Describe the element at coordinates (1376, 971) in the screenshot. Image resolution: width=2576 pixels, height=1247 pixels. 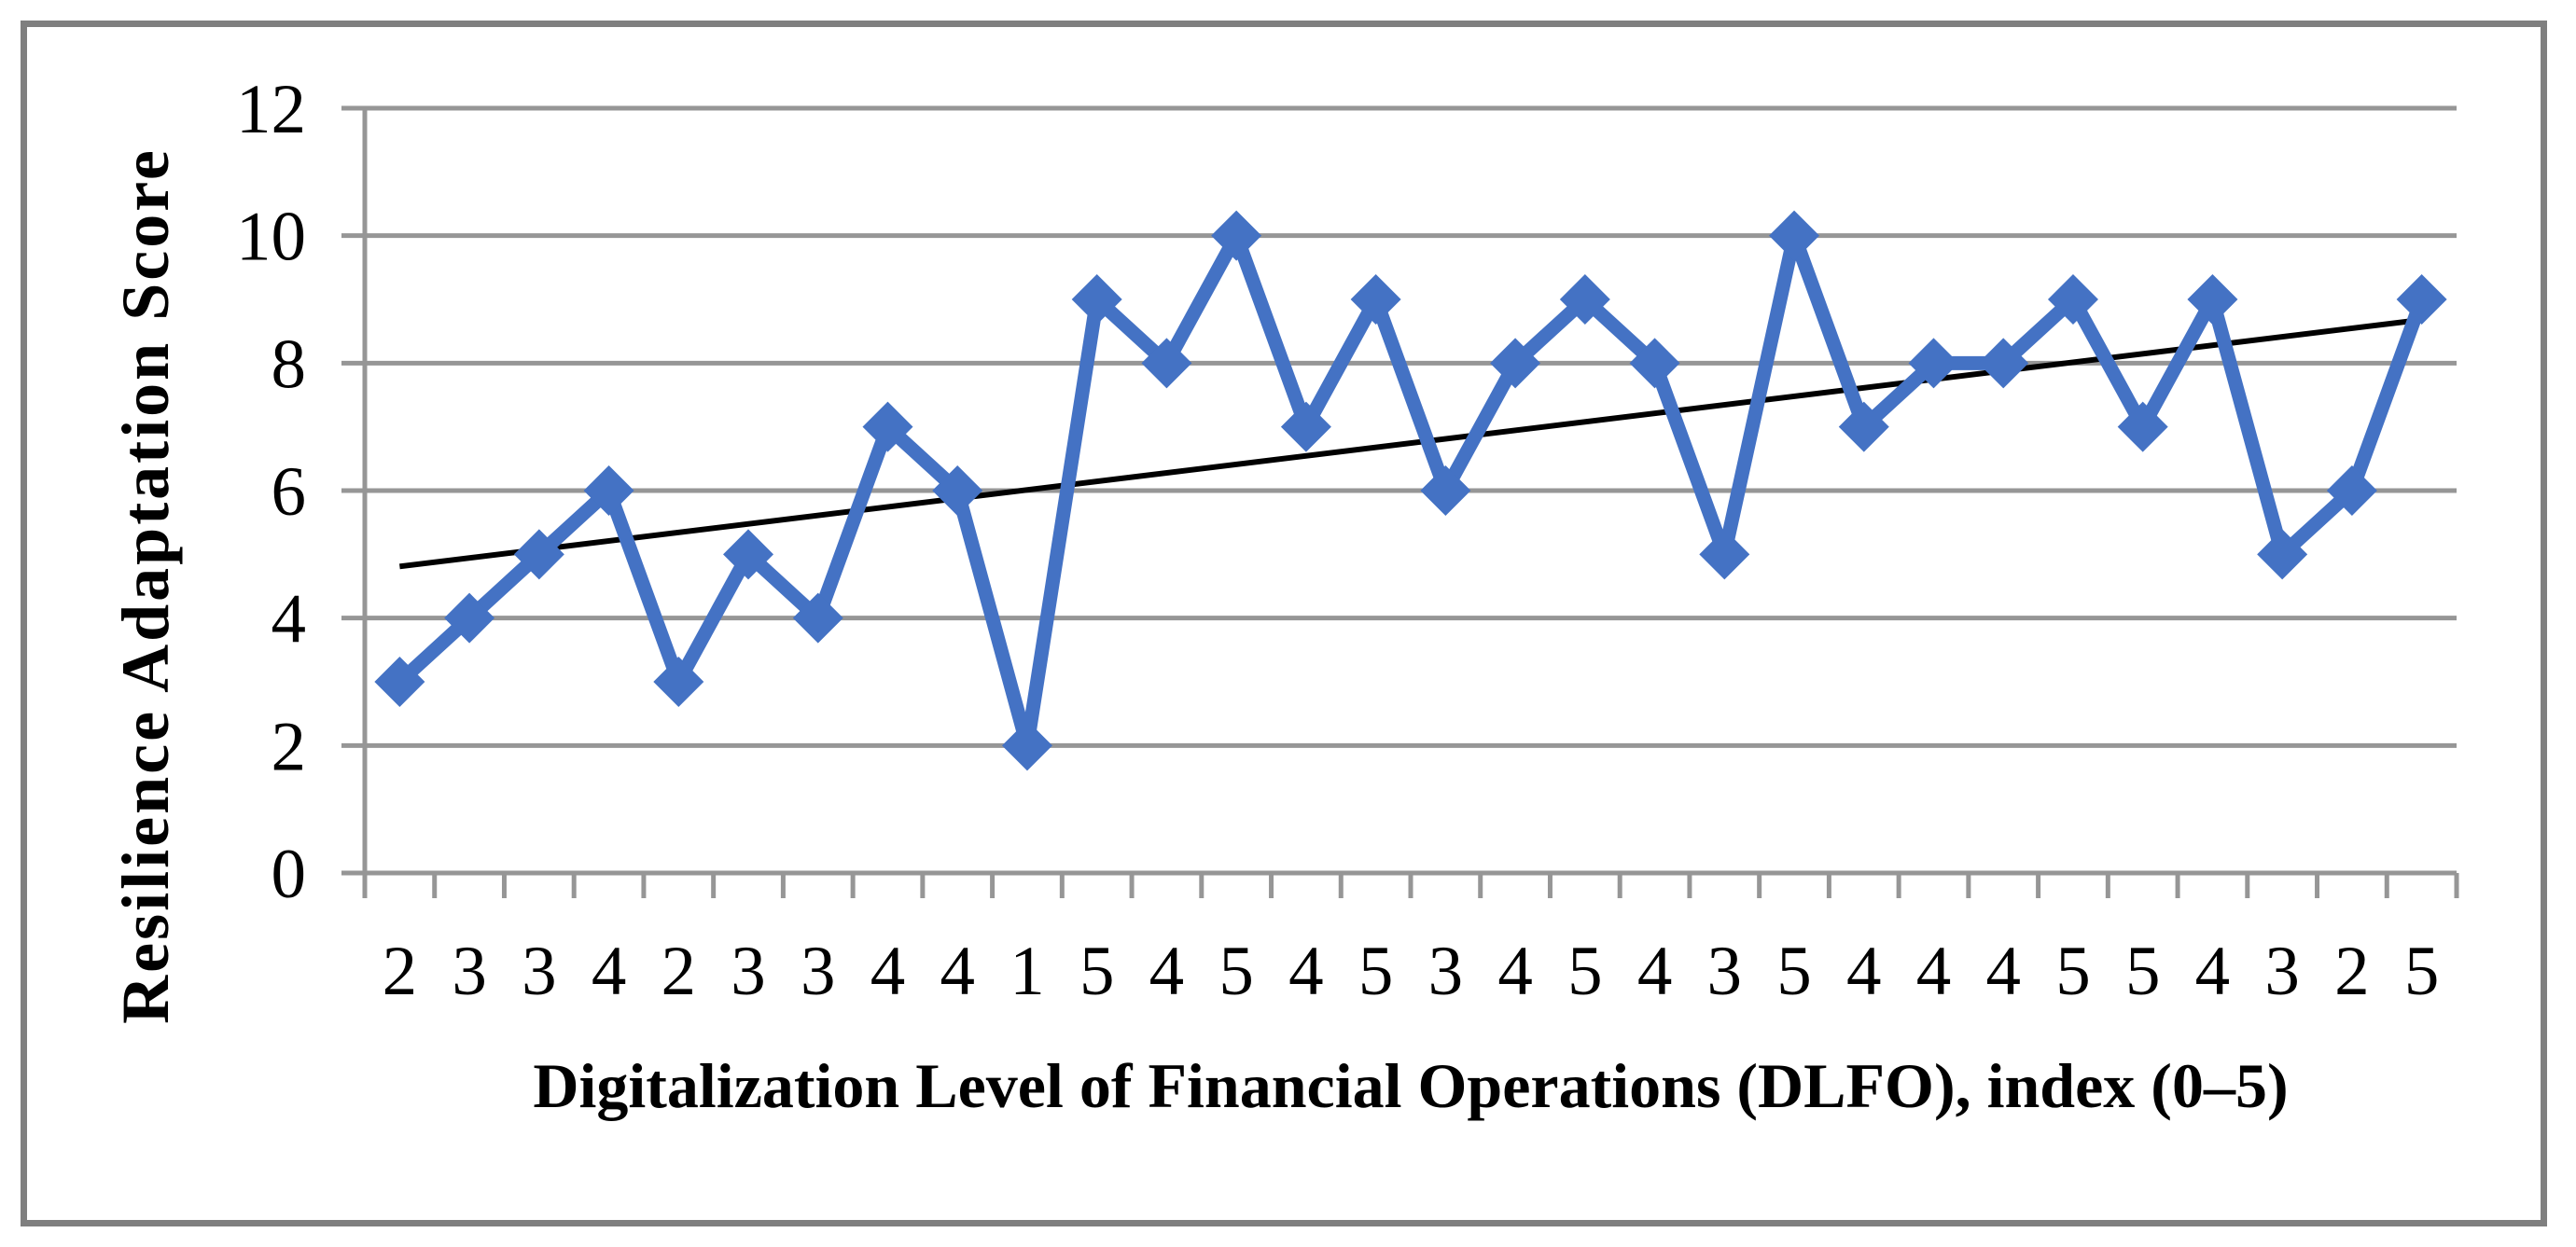
I see `x-tick-label-15: 5` at that location.